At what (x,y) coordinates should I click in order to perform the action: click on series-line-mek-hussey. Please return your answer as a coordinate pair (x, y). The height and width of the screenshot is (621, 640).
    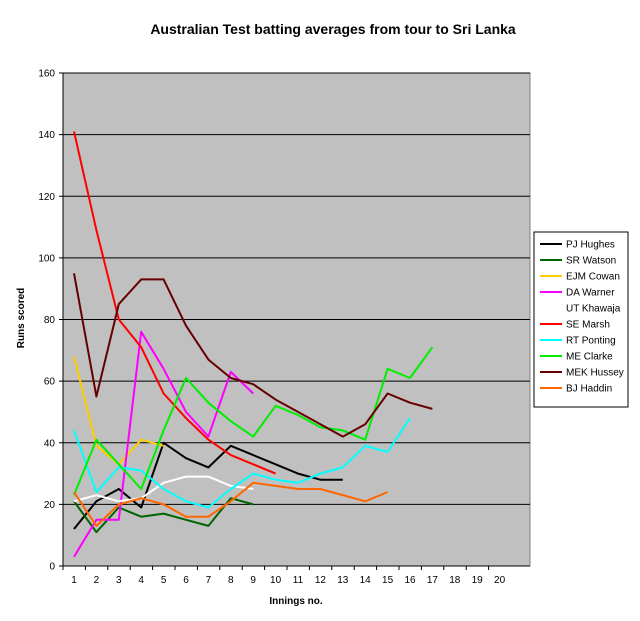
    Looking at the image, I should click on (253, 355).